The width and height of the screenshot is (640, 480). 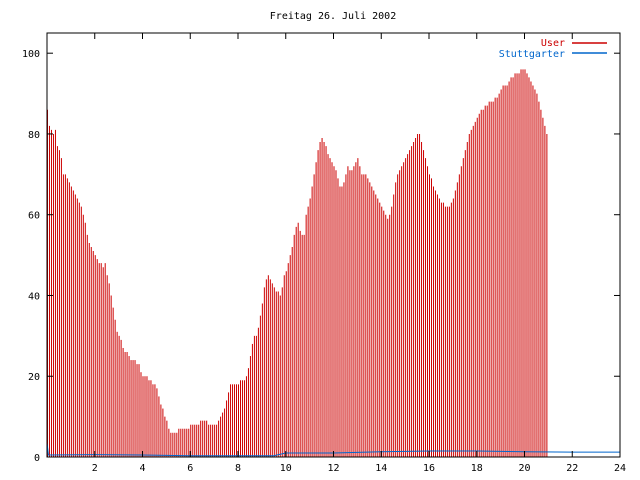 What do you see at coordinates (190, 468) in the screenshot?
I see `x-tick-label: 6` at bounding box center [190, 468].